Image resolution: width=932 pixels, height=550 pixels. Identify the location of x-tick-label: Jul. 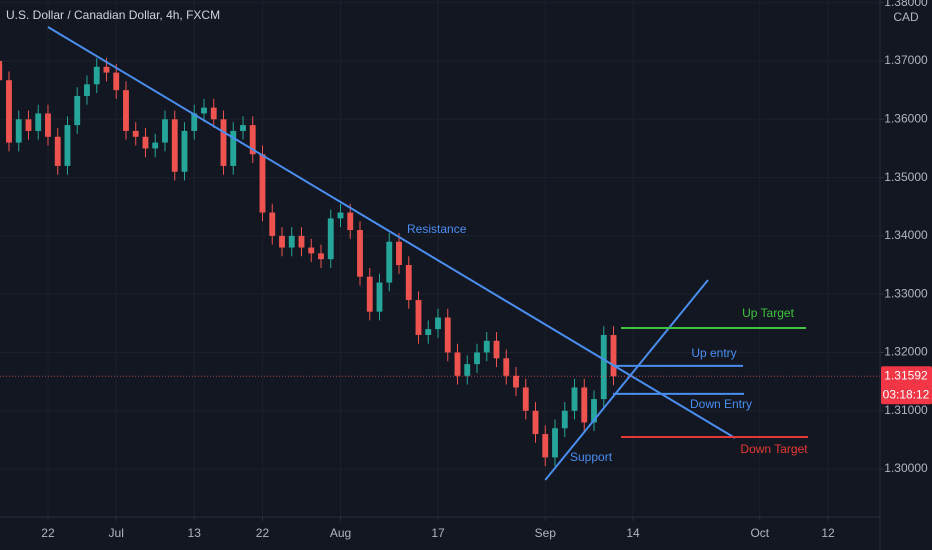
(116, 533).